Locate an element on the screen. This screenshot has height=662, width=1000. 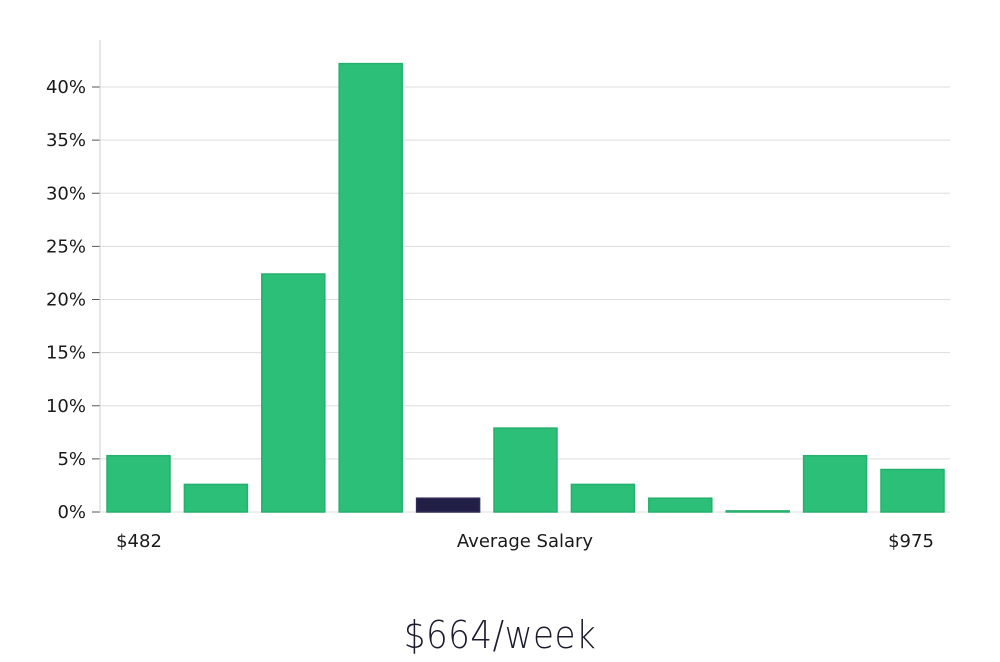
y-tick-label: 10% is located at coordinates (66, 406).